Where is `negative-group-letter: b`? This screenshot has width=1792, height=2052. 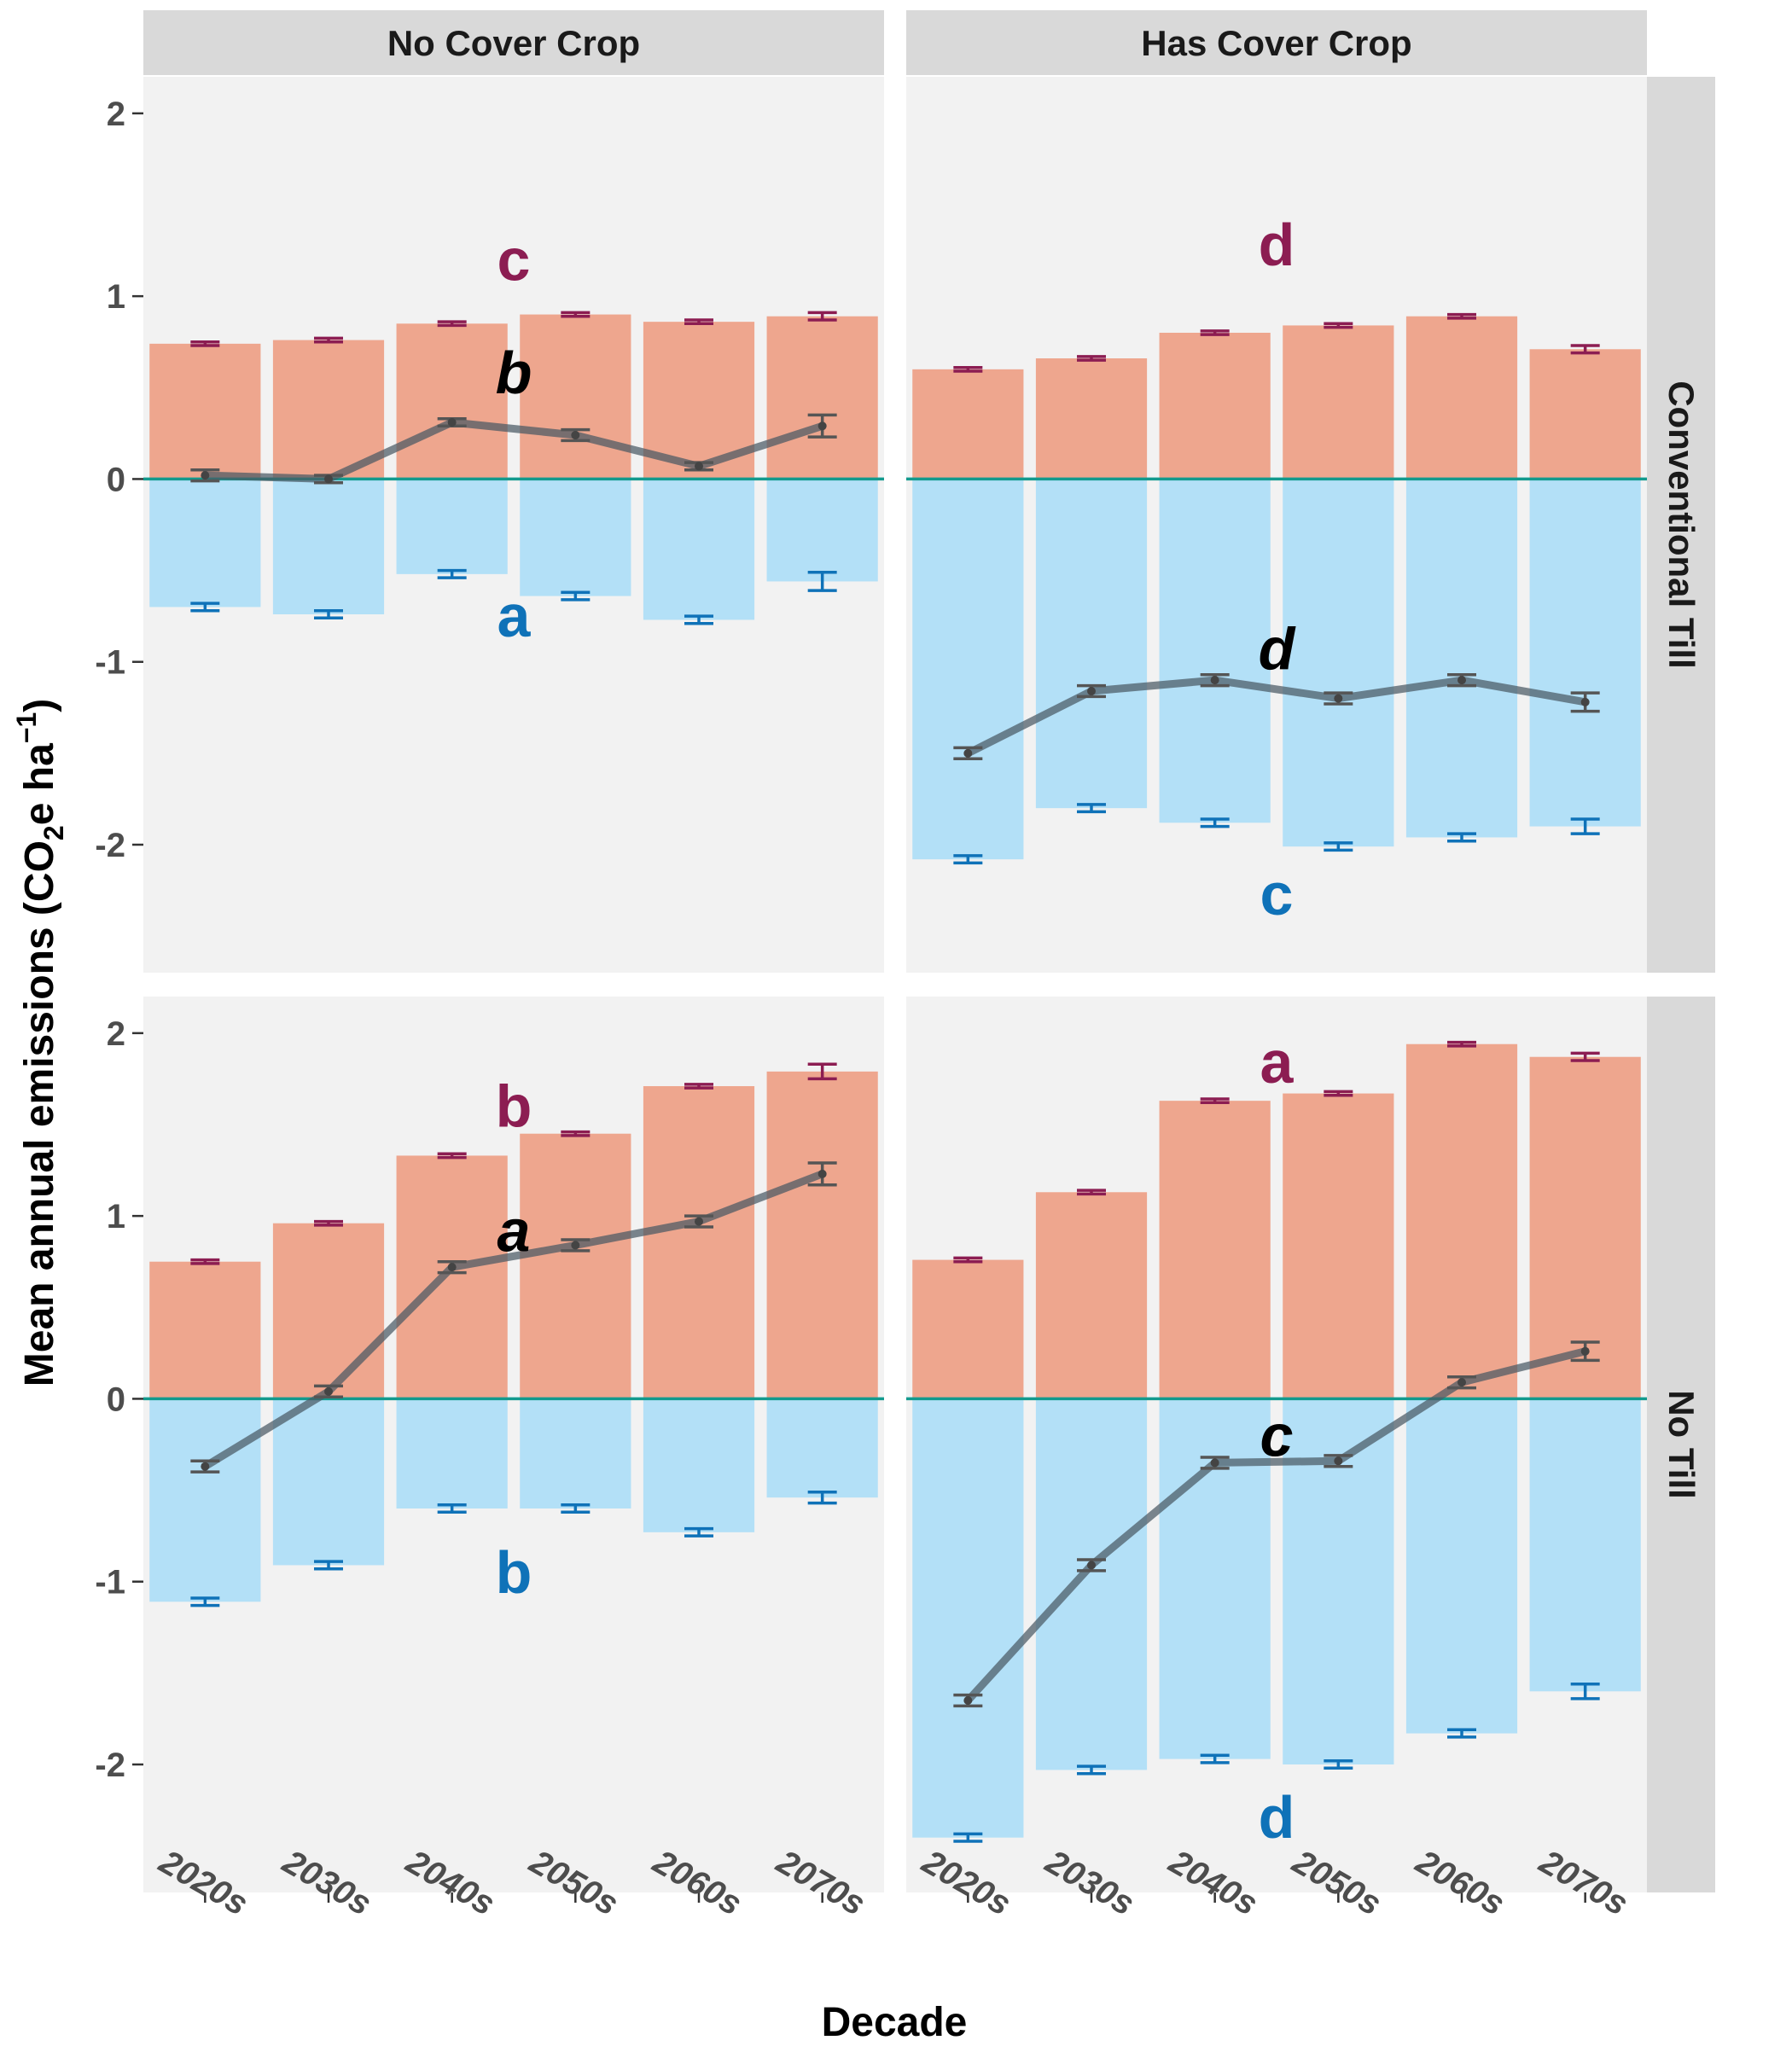 negative-group-letter: b is located at coordinates (514, 1573).